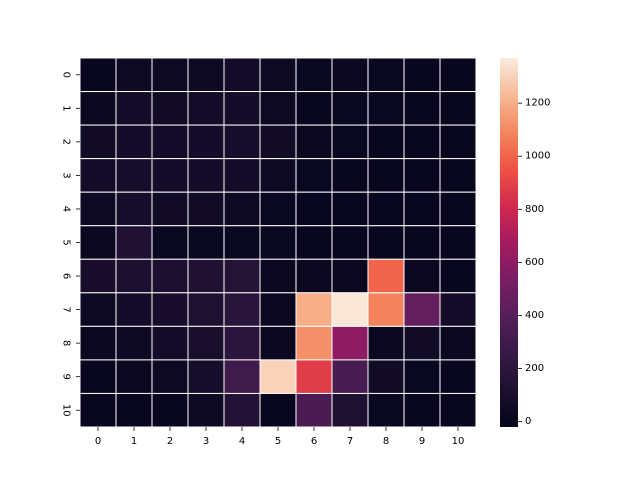 The image size is (640, 480). I want to click on y-tick-label: 9, so click(66, 376).